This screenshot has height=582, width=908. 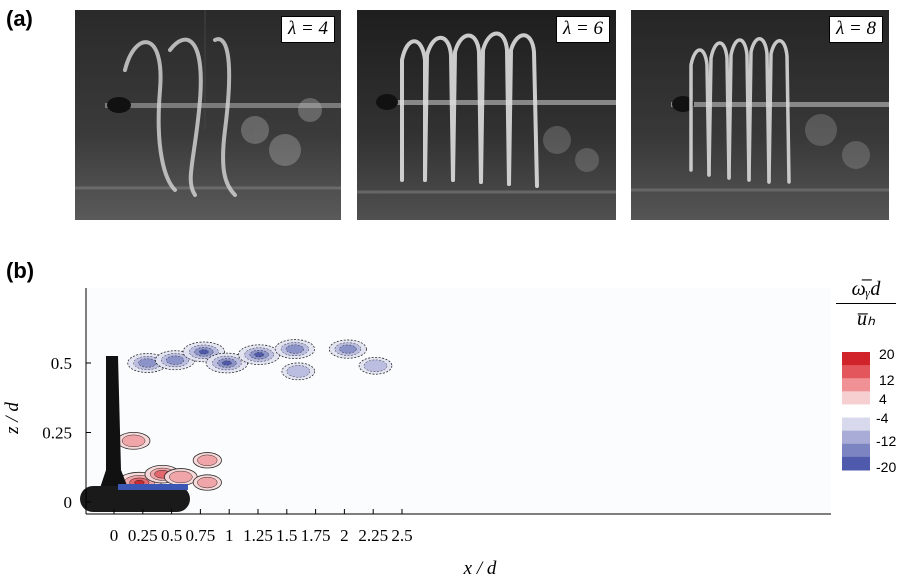 I want to click on x-tick-label: 0, so click(x=114, y=535).